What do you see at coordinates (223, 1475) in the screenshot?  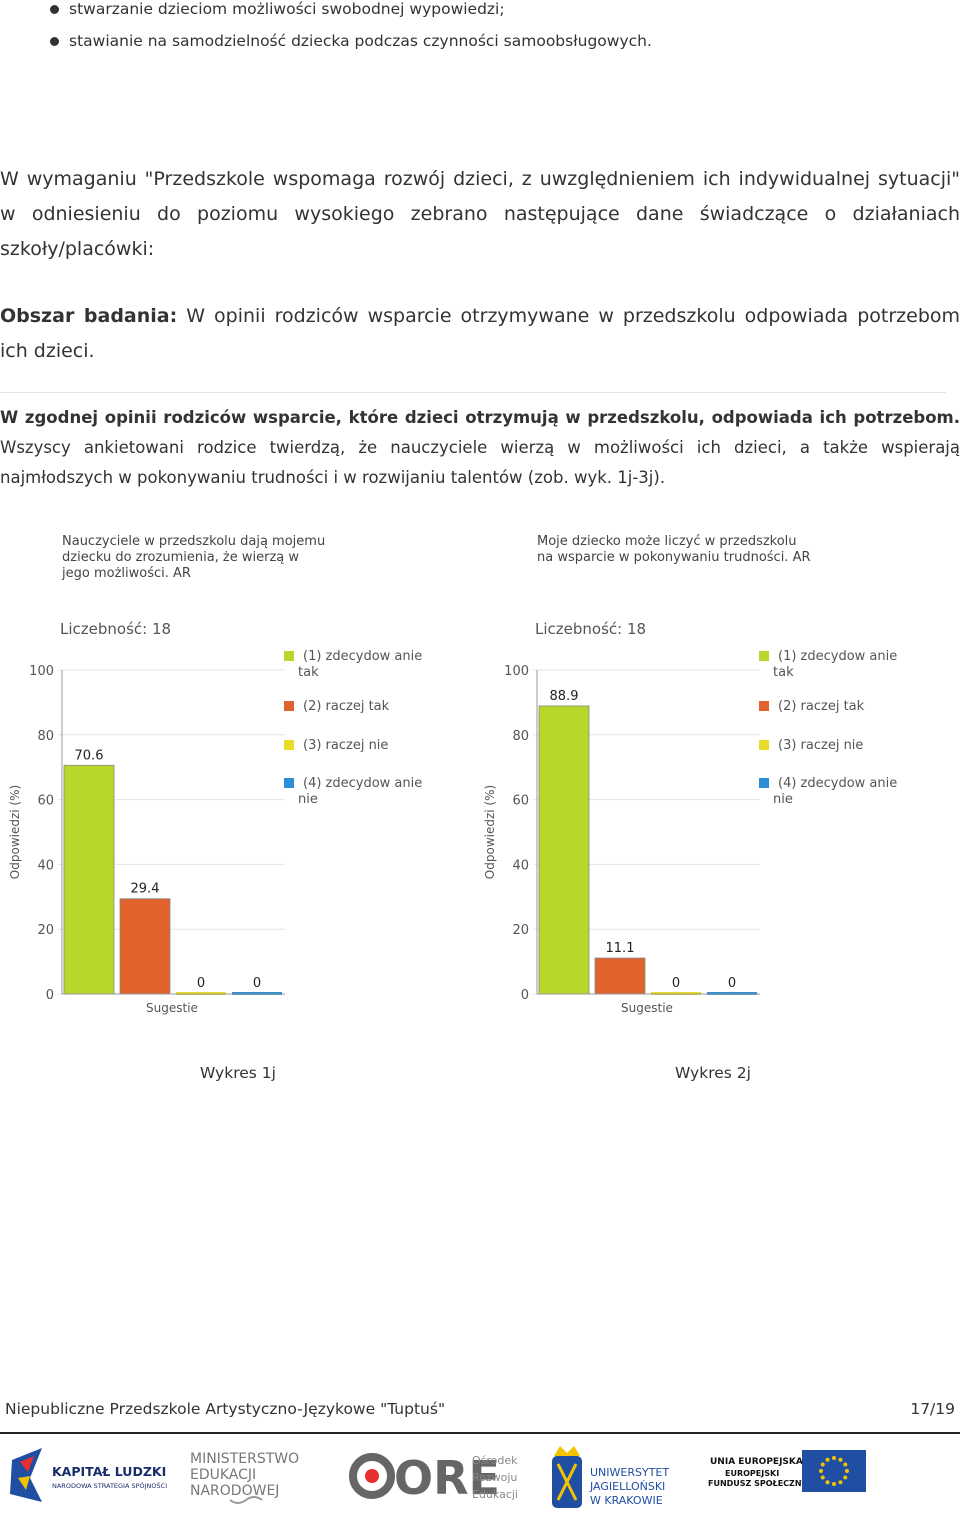 I see `men-line-2: EDUKACJI` at bounding box center [223, 1475].